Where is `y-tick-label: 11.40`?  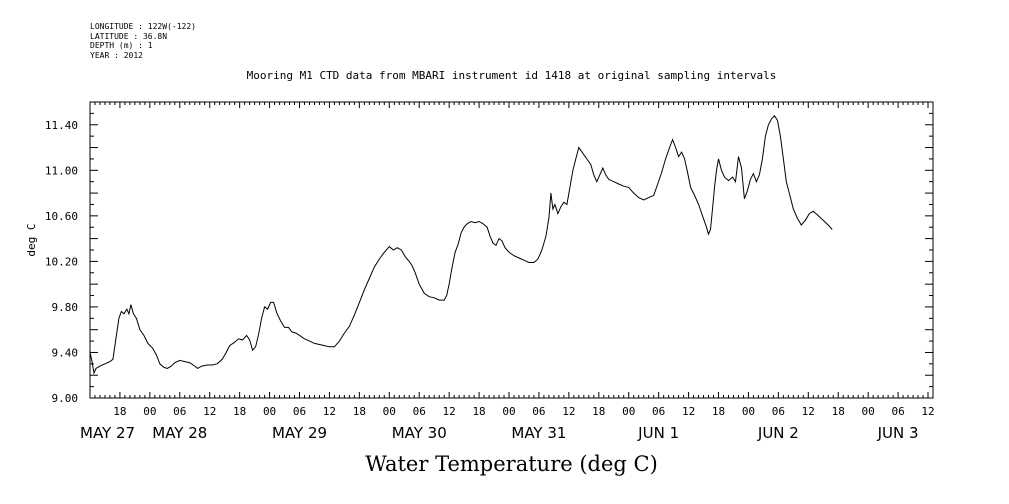 y-tick-label: 11.40 is located at coordinates (61, 125).